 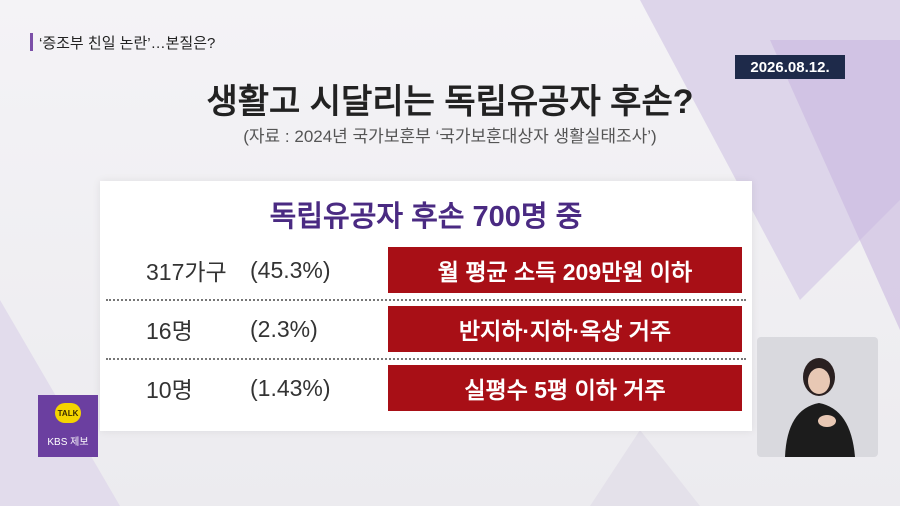 I want to click on count: 10명, so click(x=169, y=390).